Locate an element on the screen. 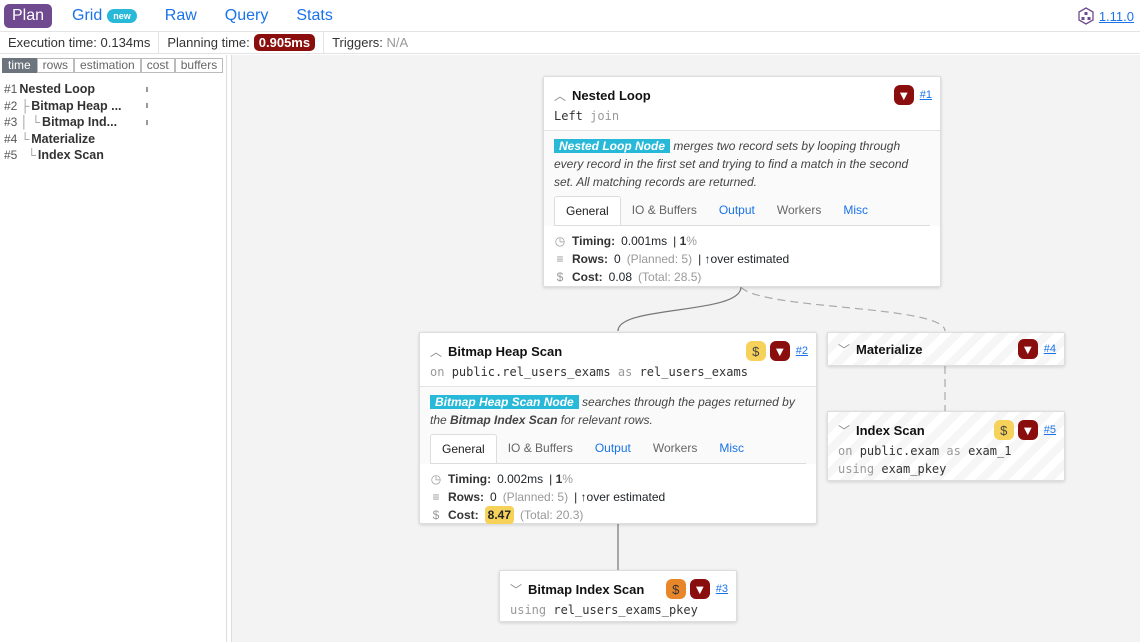 The height and width of the screenshot is (642, 1140). tab-query: Query is located at coordinates (246, 15).